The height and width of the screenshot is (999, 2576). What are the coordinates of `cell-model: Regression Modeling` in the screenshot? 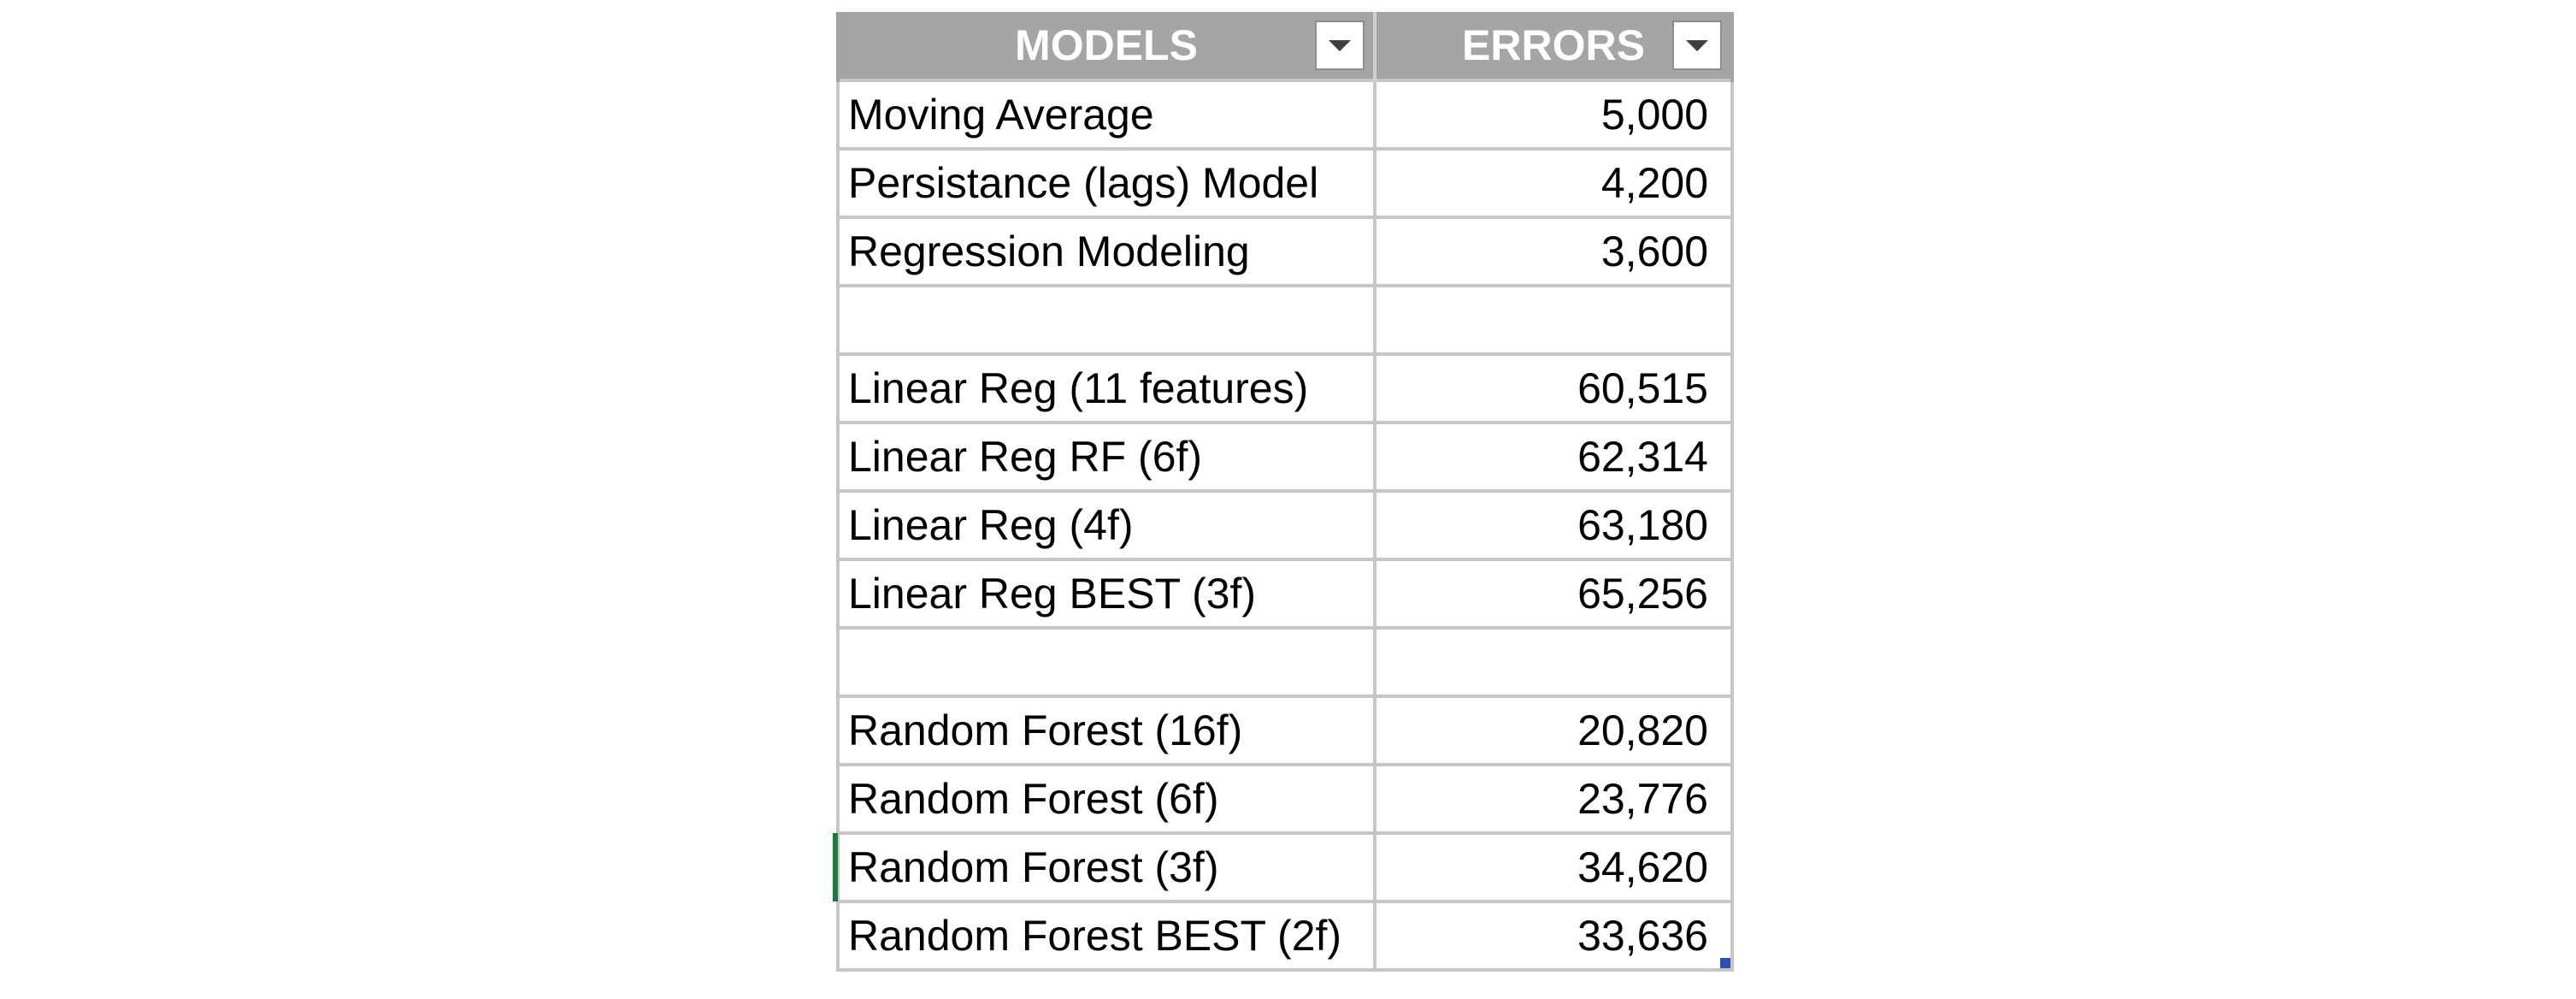 It's located at (1106, 251).